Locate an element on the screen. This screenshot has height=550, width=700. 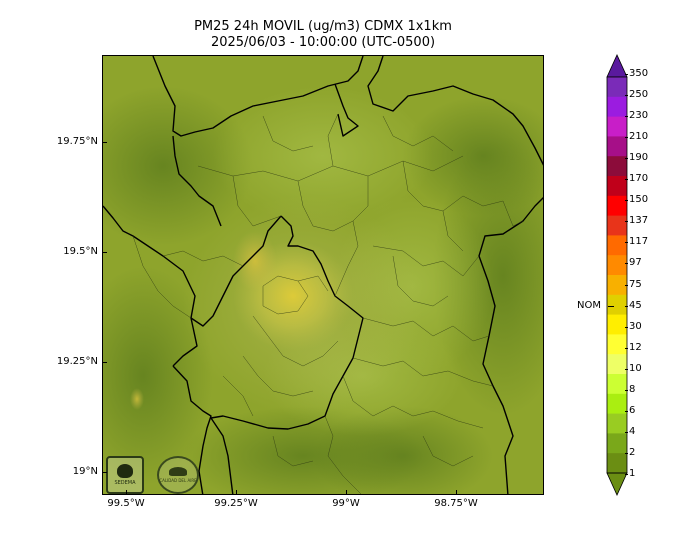
colorbar-tick-label: 150 is located at coordinates (639, 200).